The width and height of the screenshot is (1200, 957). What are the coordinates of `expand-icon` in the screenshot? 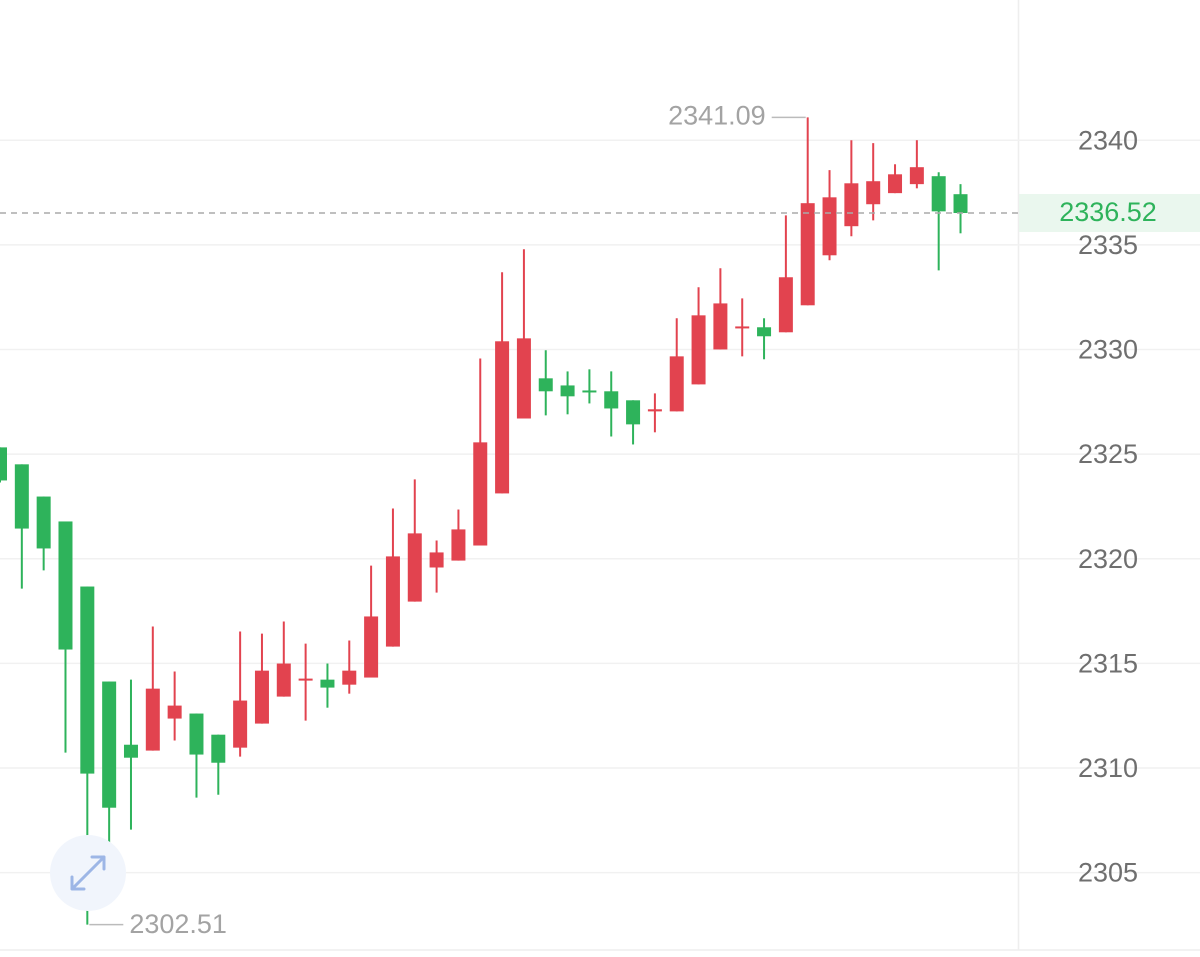 It's located at (88, 873).